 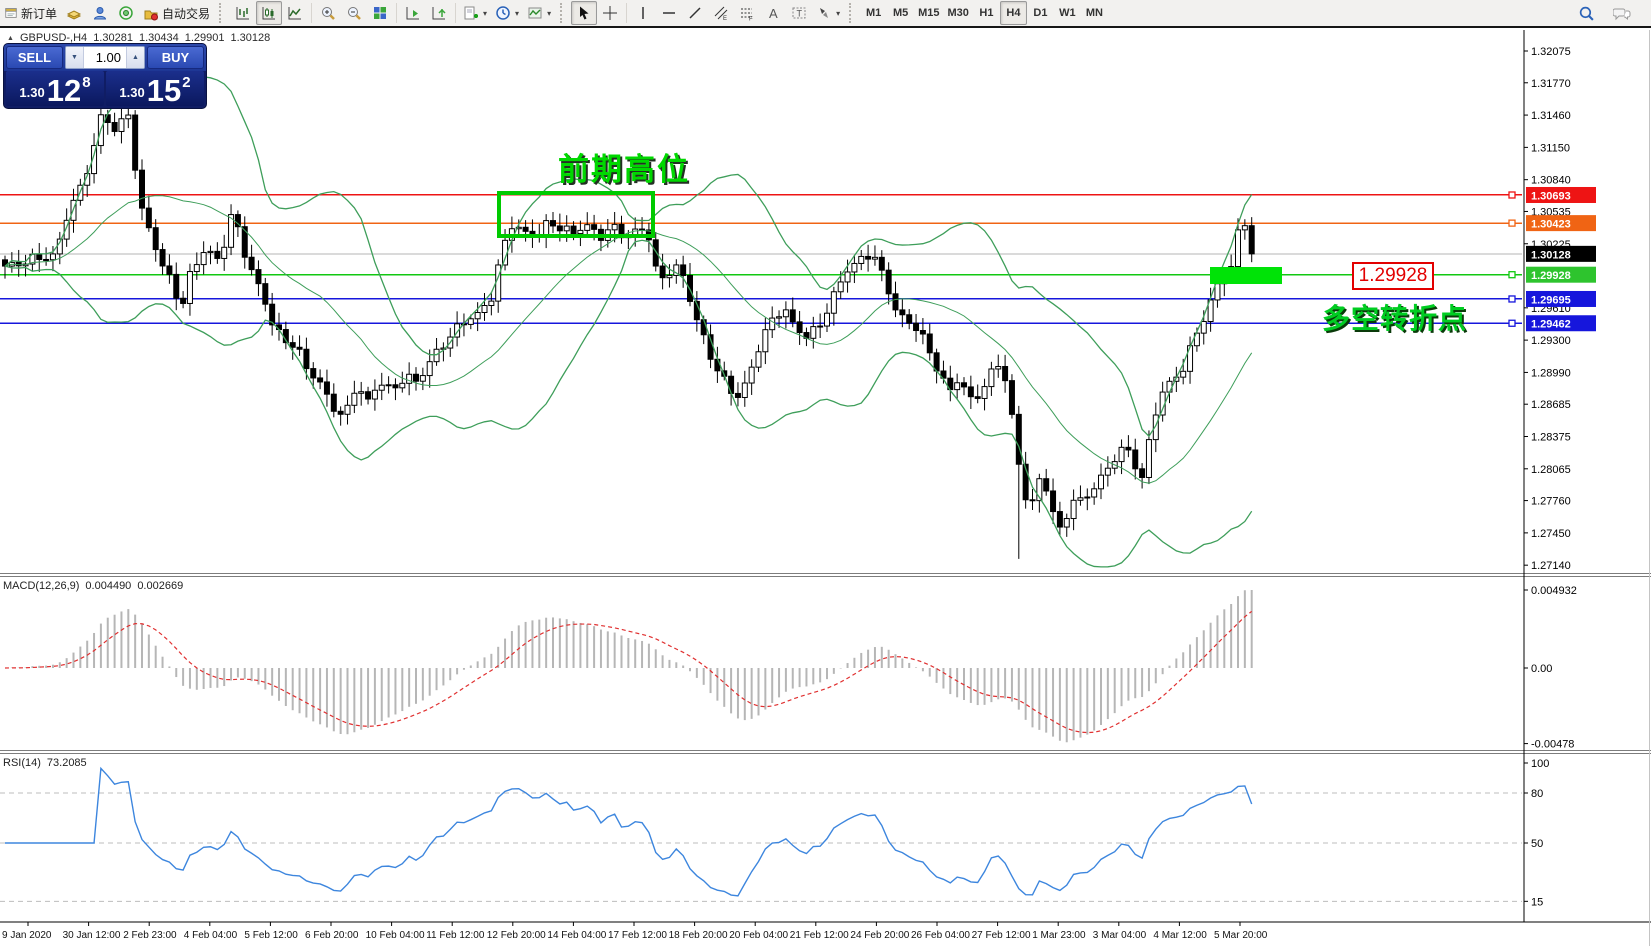 What do you see at coordinates (1551, 255) in the screenshot?
I see `svg-text: 1.30128` at bounding box center [1551, 255].